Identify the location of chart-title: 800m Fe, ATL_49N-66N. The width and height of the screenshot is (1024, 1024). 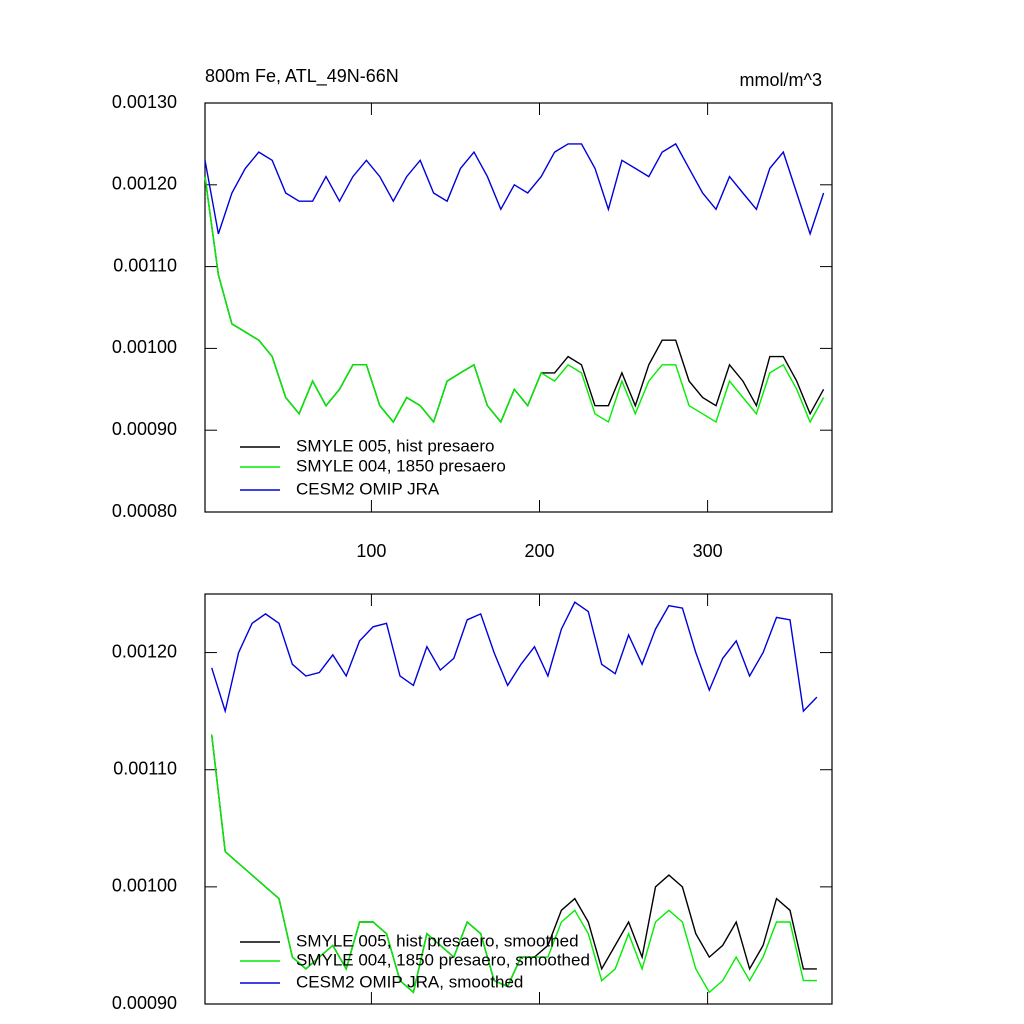
(302, 76).